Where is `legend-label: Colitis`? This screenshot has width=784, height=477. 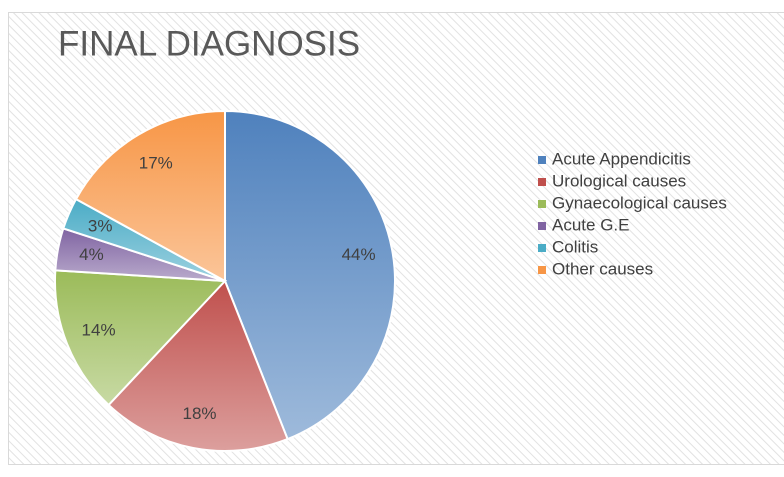 legend-label: Colitis is located at coordinates (575, 246).